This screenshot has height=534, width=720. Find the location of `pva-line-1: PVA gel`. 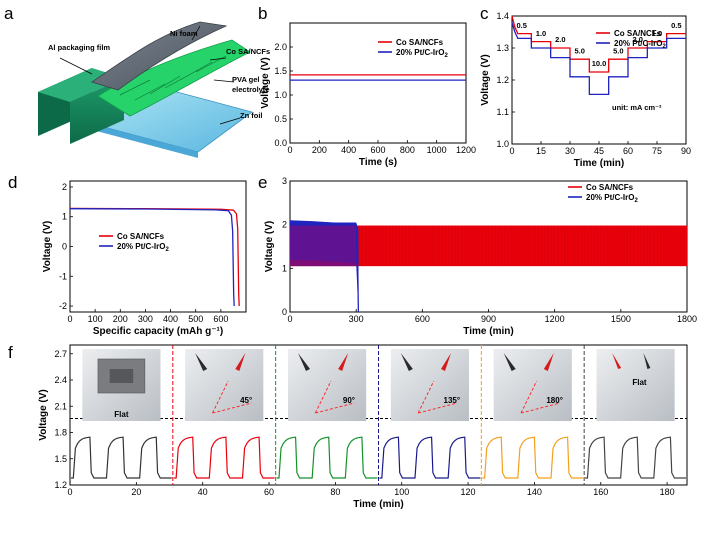

pva-line-1: PVA gel is located at coordinates (246, 79).